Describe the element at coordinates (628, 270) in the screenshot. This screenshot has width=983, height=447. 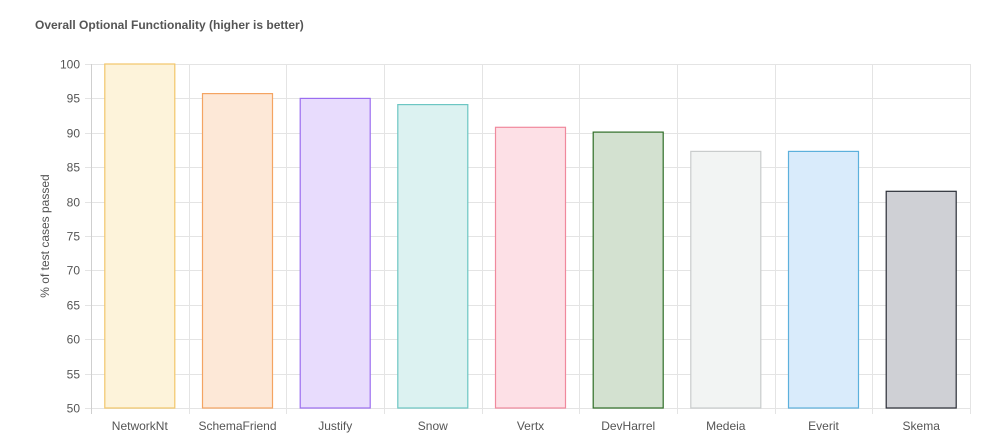
I see `bar-devharrel` at that location.